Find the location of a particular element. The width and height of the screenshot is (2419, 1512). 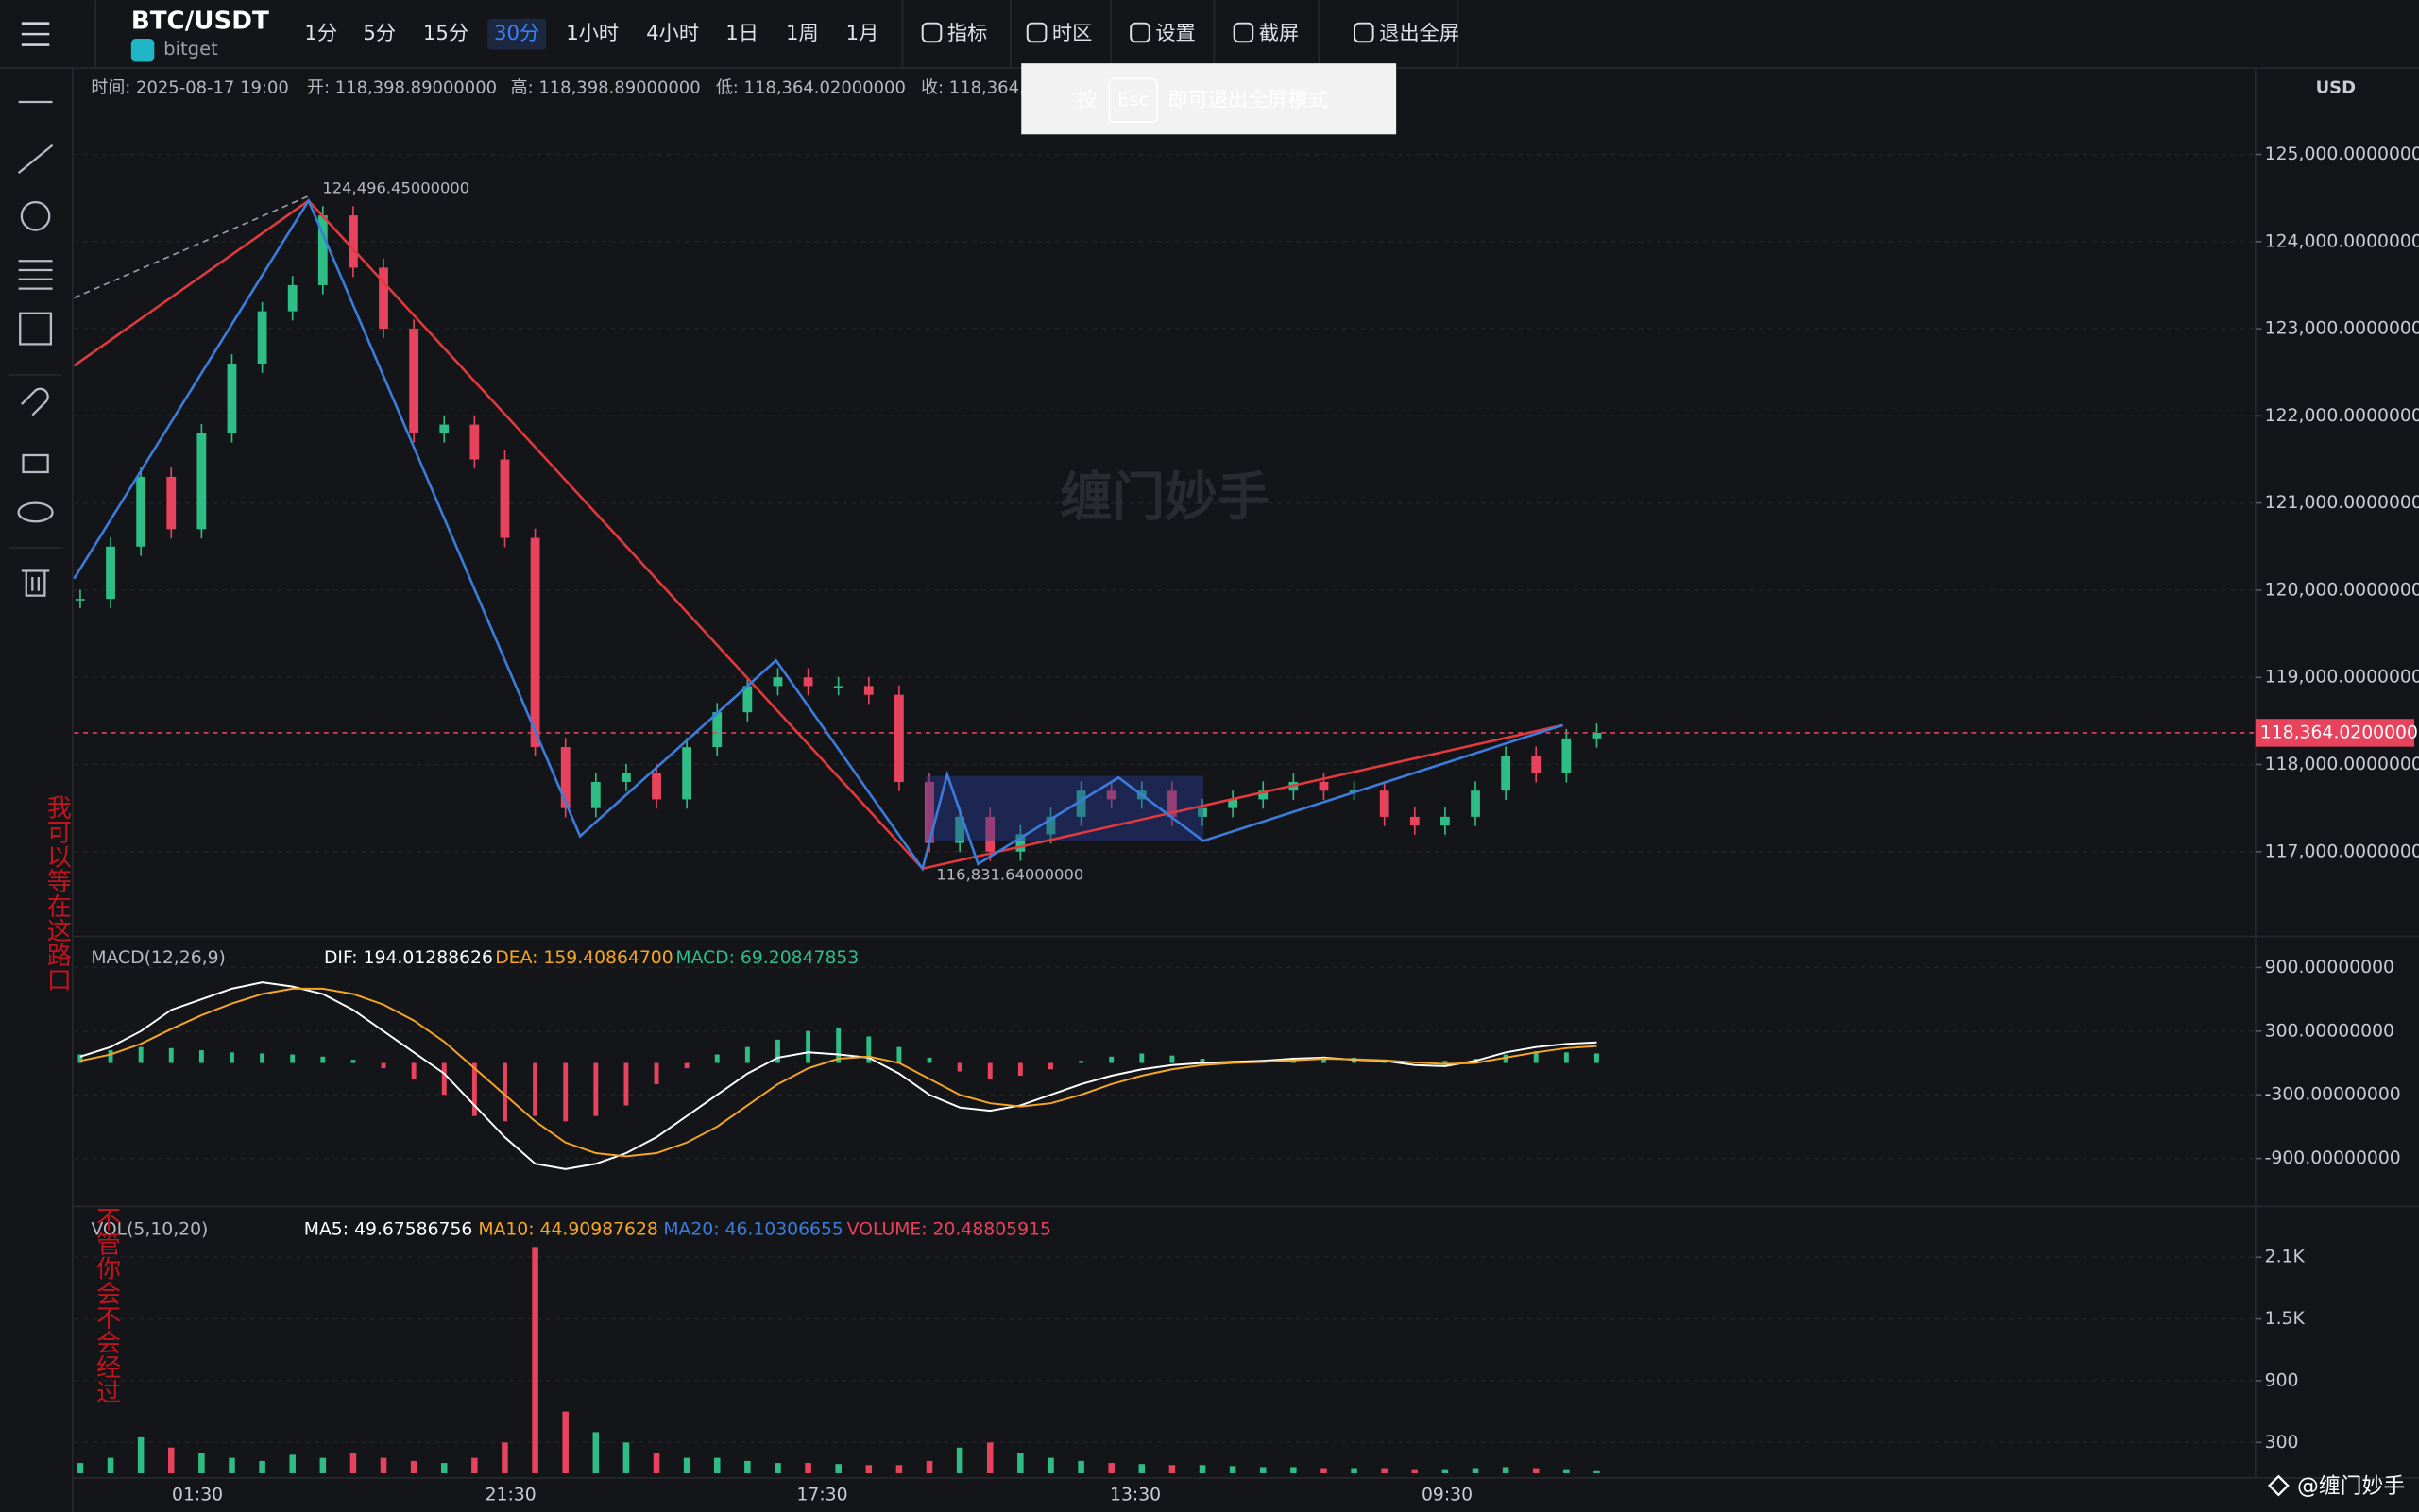

y-tick-label: 117,000.00000000 is located at coordinates (2342, 851).